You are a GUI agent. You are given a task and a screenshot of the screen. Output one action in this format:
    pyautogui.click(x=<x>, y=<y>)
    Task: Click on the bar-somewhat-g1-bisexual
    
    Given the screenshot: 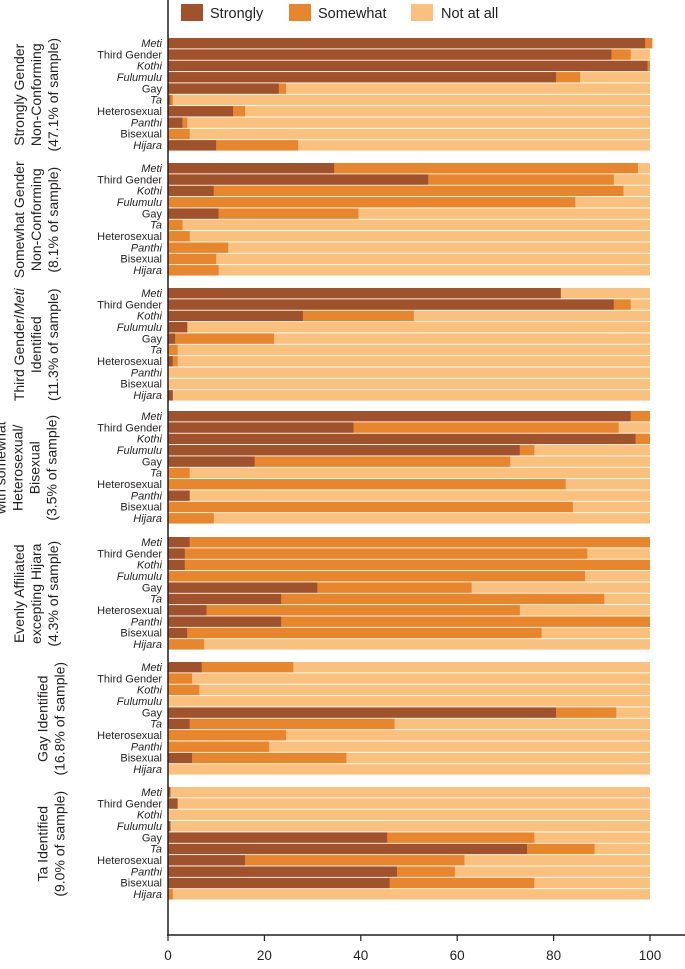 What is the action you would take?
    pyautogui.click(x=179, y=134)
    